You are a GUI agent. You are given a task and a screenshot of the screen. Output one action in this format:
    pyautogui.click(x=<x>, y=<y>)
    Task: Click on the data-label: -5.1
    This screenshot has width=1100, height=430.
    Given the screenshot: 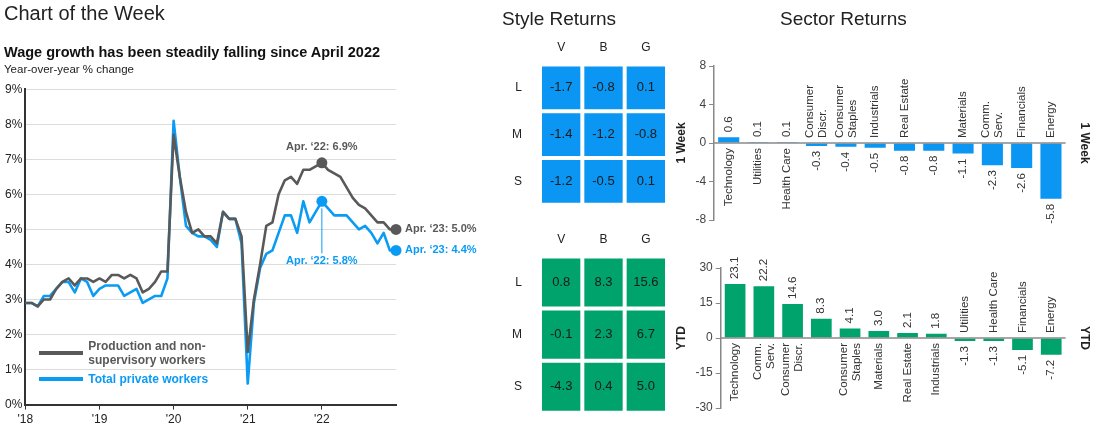 What is the action you would take?
    pyautogui.click(x=1021, y=364)
    